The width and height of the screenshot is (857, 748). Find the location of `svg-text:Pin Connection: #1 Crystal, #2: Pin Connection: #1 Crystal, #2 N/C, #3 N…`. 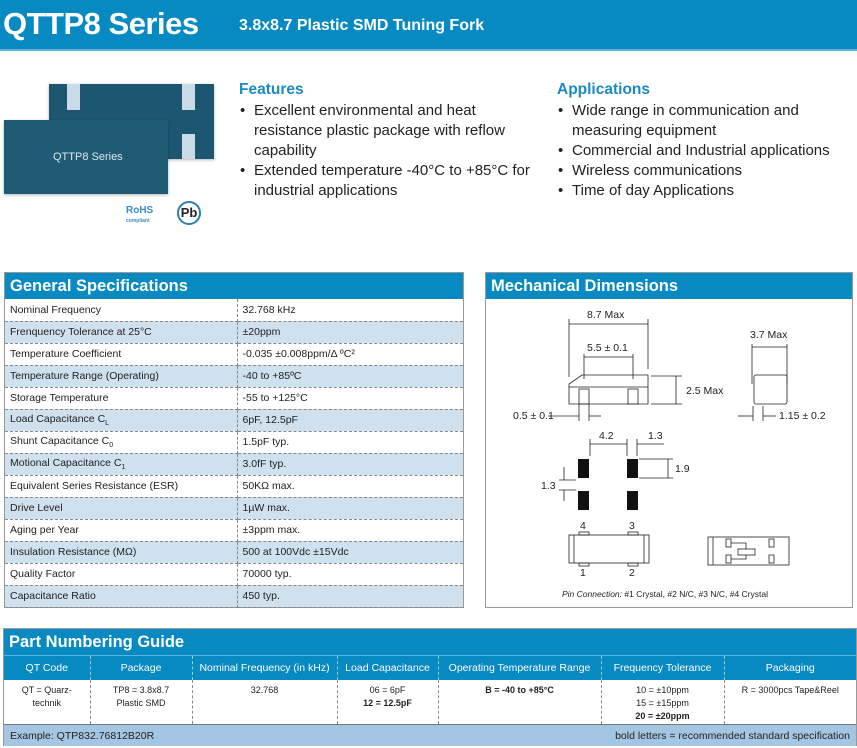

svg-text:Pin Connection: #1 Crystal, #2: Pin Connection: #1 Crystal, #2 N/C, #3 N… is located at coordinates (665, 594).